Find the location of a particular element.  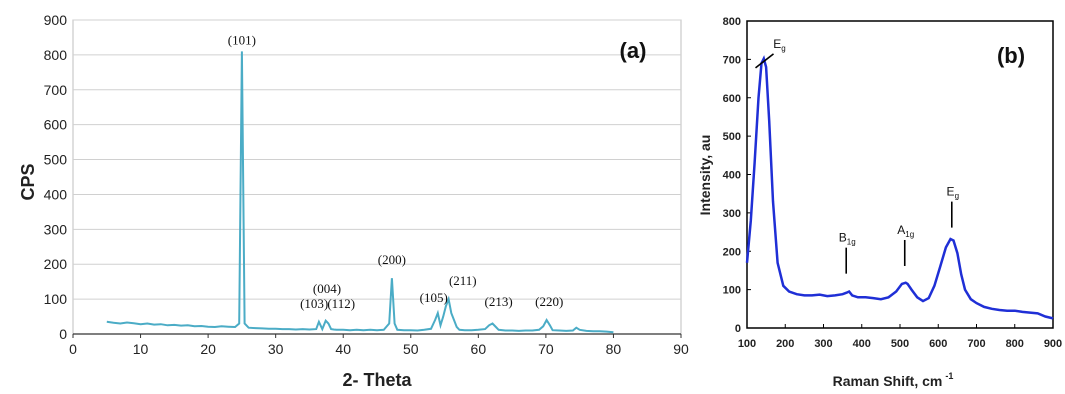

raman-y-tick-label: 100 is located at coordinates (732, 291).